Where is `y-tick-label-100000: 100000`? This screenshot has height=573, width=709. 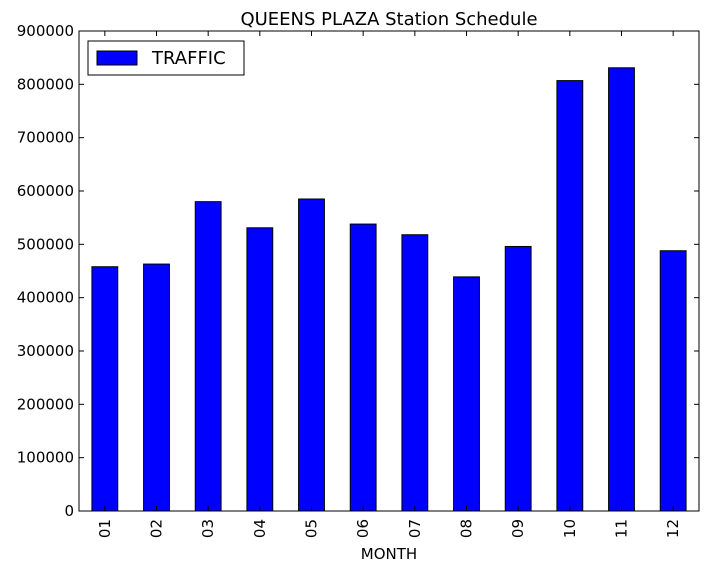 y-tick-label-100000: 100000 is located at coordinates (45, 458).